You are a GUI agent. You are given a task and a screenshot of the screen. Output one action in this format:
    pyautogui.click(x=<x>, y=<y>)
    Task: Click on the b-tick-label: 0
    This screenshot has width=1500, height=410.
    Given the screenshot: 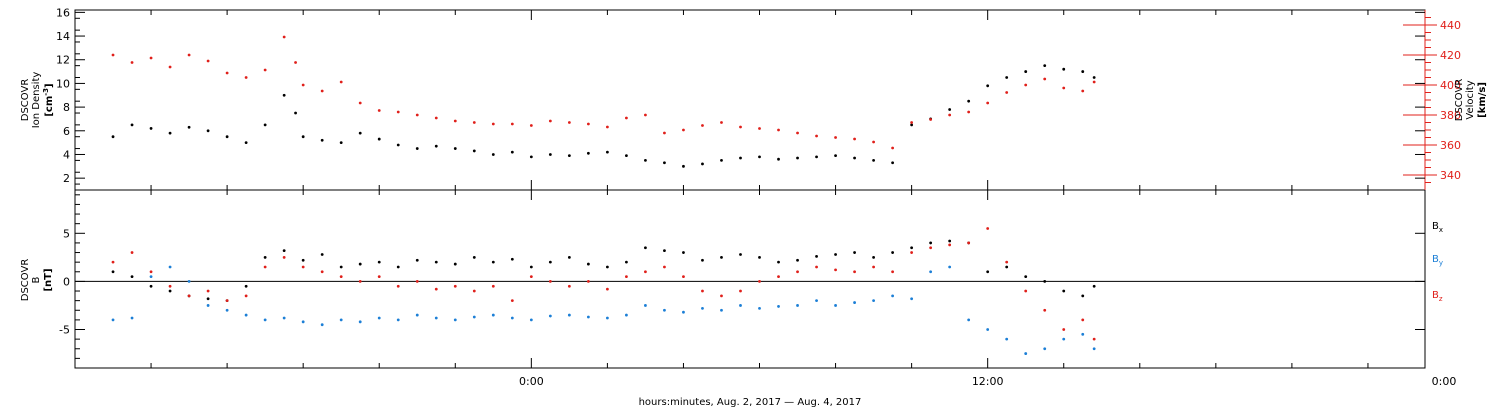 What is the action you would take?
    pyautogui.click(x=66, y=281)
    